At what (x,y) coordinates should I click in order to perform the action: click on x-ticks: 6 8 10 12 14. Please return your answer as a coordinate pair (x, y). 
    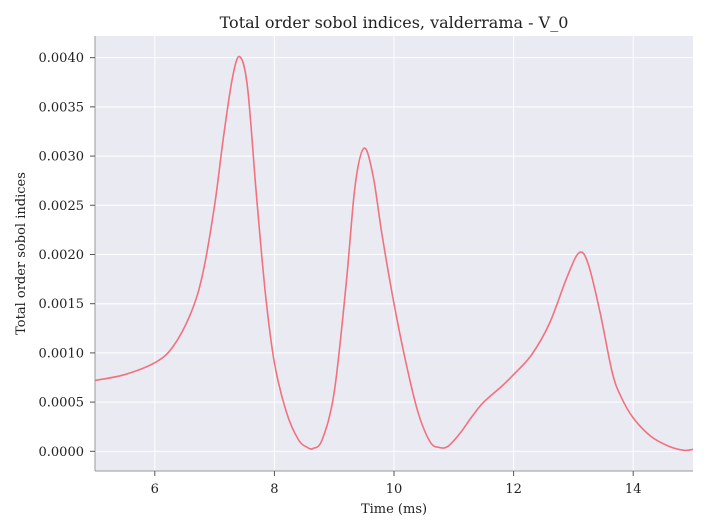
    Looking at the image, I should click on (396, 484).